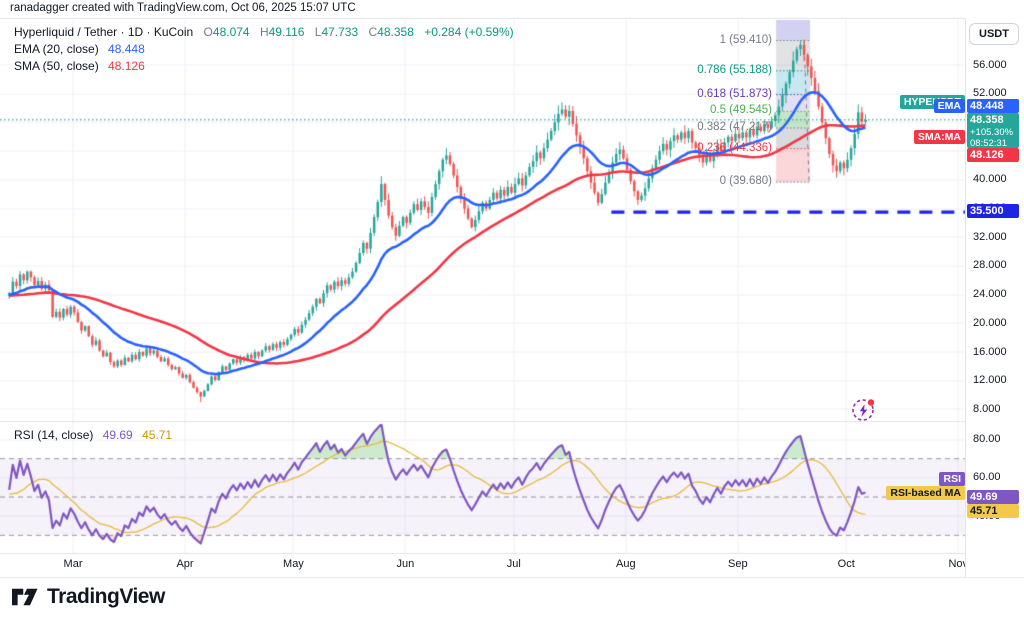 The height and width of the screenshot is (621, 1024). I want to click on price-tick-label: 32.000, so click(990, 236).